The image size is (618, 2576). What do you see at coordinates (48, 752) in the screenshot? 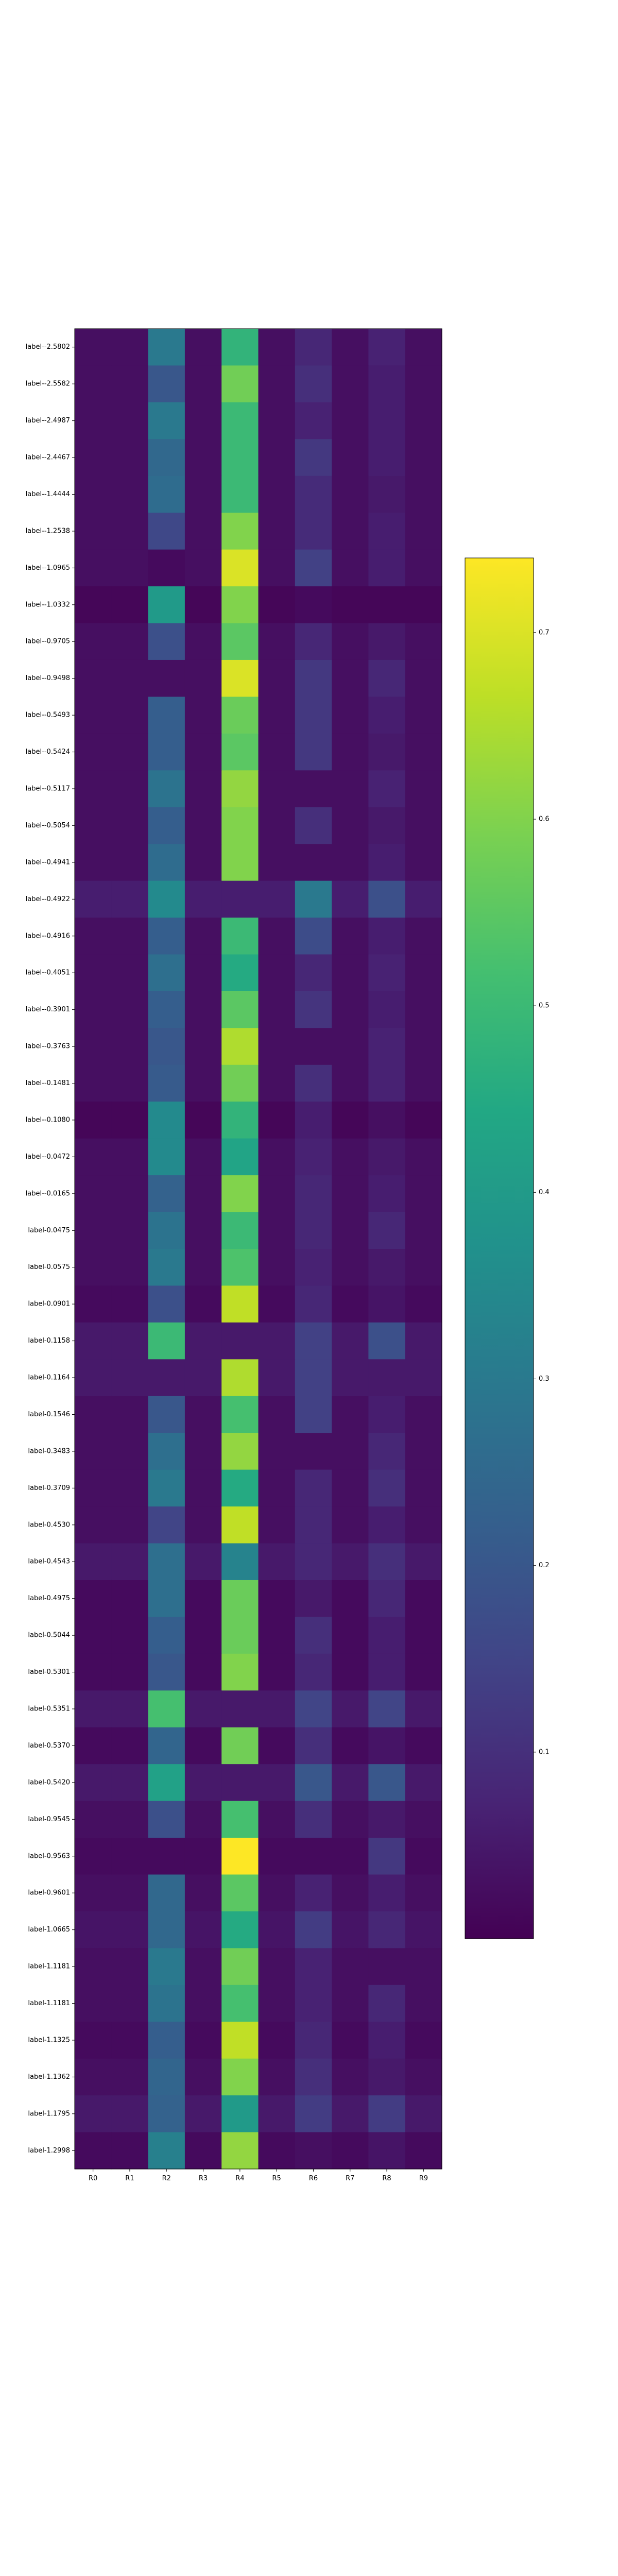
I see `row-label: label--0.5424` at bounding box center [48, 752].